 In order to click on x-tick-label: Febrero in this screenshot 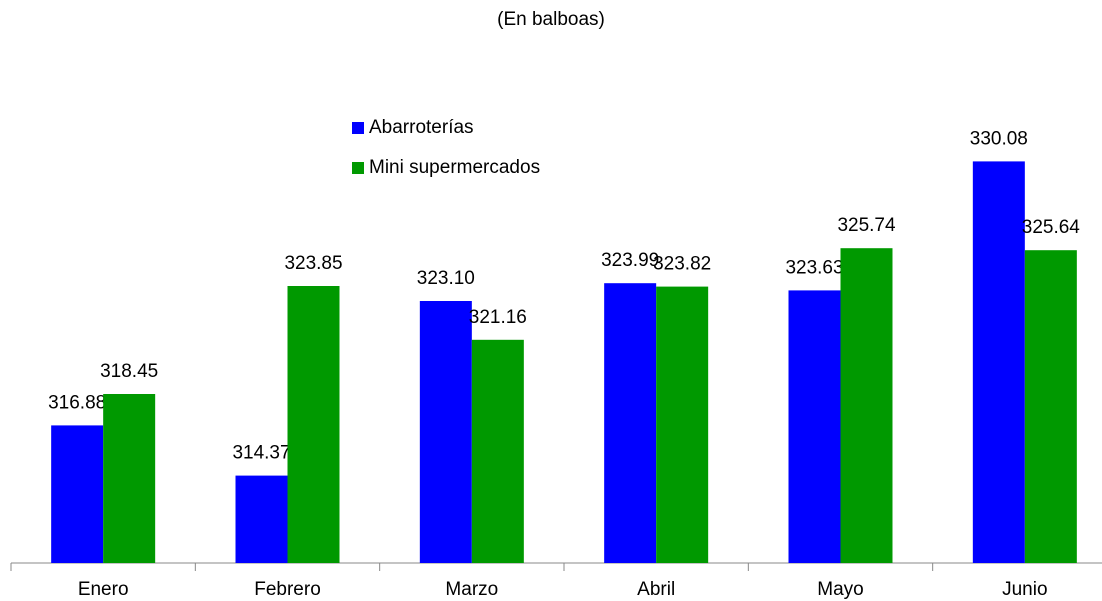, I will do `click(287, 589)`.